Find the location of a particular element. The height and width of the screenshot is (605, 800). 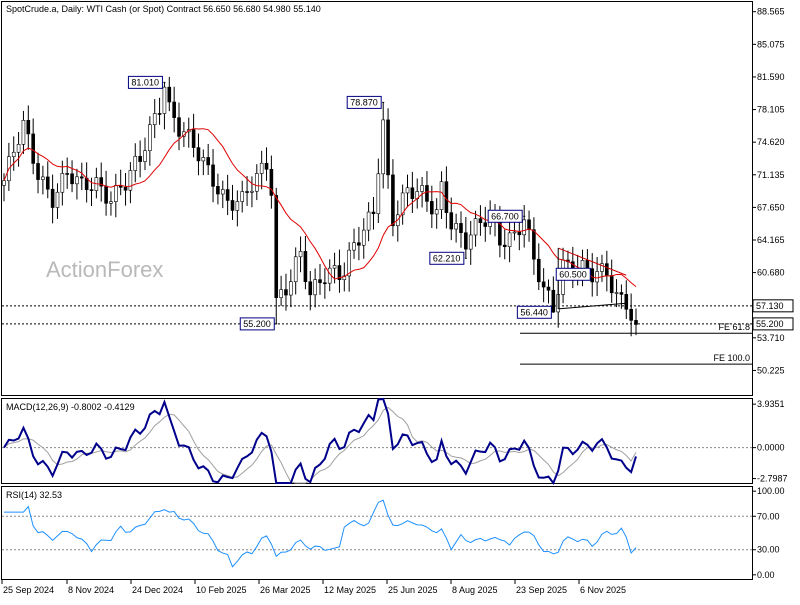

rsi-axis-label: 70.00 is located at coordinates (768, 516).